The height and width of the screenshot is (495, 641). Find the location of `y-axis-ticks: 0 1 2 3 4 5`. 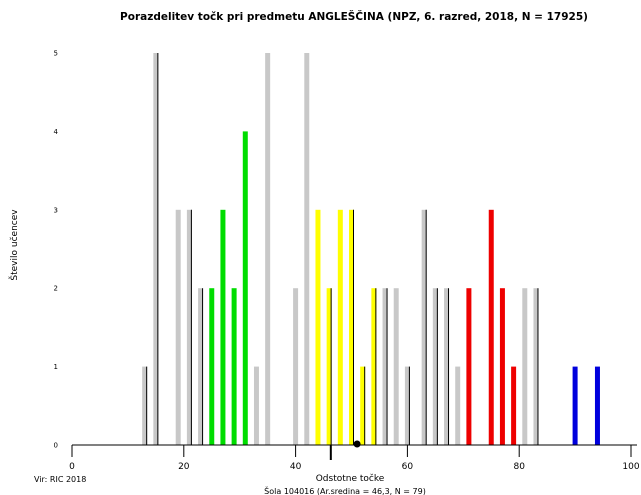

y-axis-ticks: 0 1 2 3 4 5 is located at coordinates (56, 250).